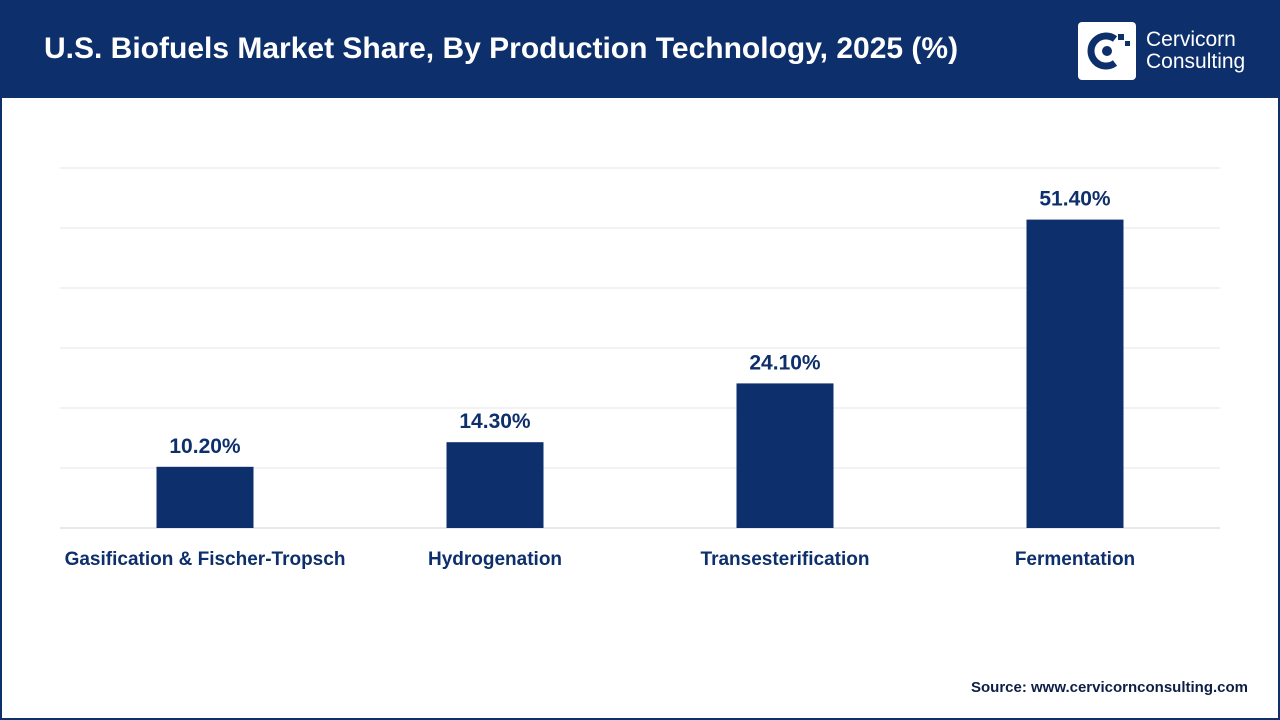  What do you see at coordinates (1191, 39) in the screenshot?
I see `logo-text-line1: Cervicorn` at bounding box center [1191, 39].